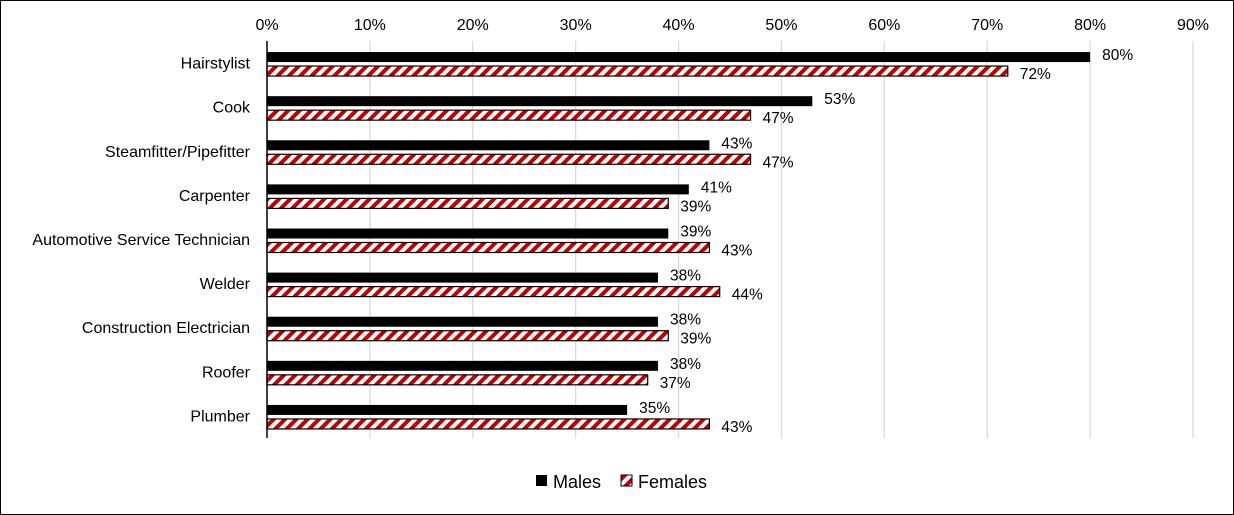 The width and height of the screenshot is (1234, 515). I want to click on data-label-males: 41%, so click(716, 187).